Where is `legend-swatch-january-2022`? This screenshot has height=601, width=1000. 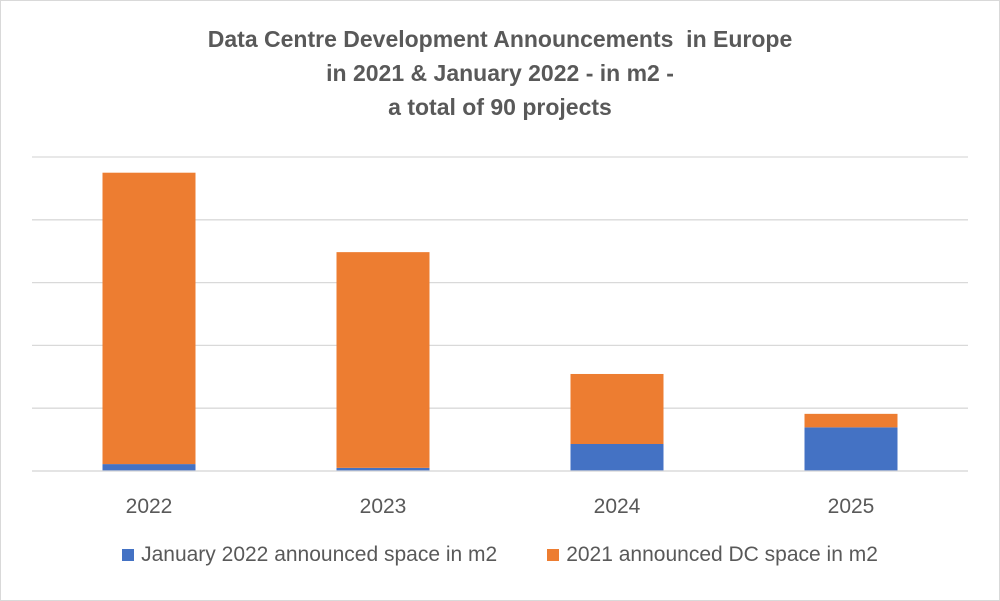
legend-swatch-january-2022 is located at coordinates (128, 555).